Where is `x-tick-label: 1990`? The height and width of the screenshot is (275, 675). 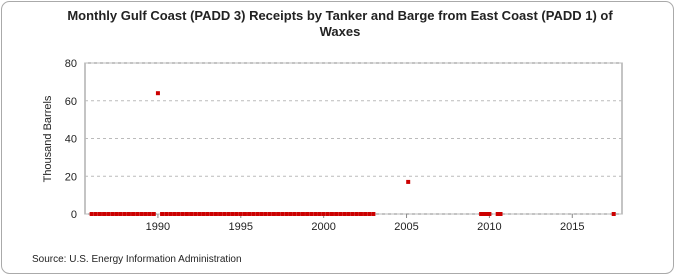
x-tick-label: 1990 is located at coordinates (158, 227).